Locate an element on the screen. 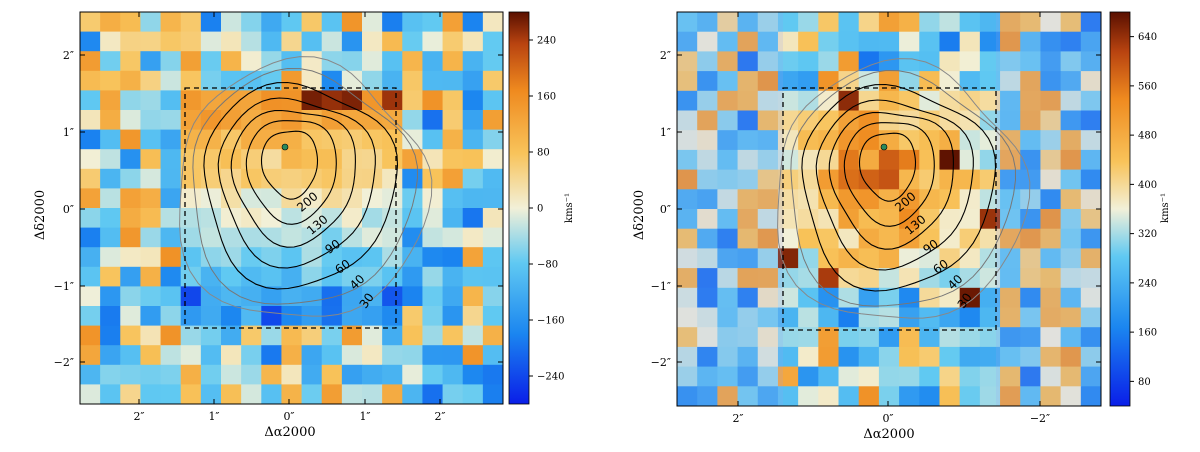 The height and width of the screenshot is (452, 1200). y-tick-label: −1″ is located at coordinates (661, 286).